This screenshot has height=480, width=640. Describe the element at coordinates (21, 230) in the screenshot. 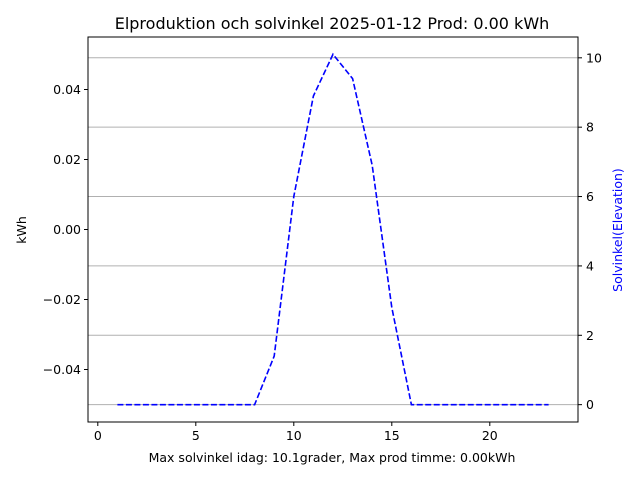

I see `y-left-axis-label: kWh` at that location.